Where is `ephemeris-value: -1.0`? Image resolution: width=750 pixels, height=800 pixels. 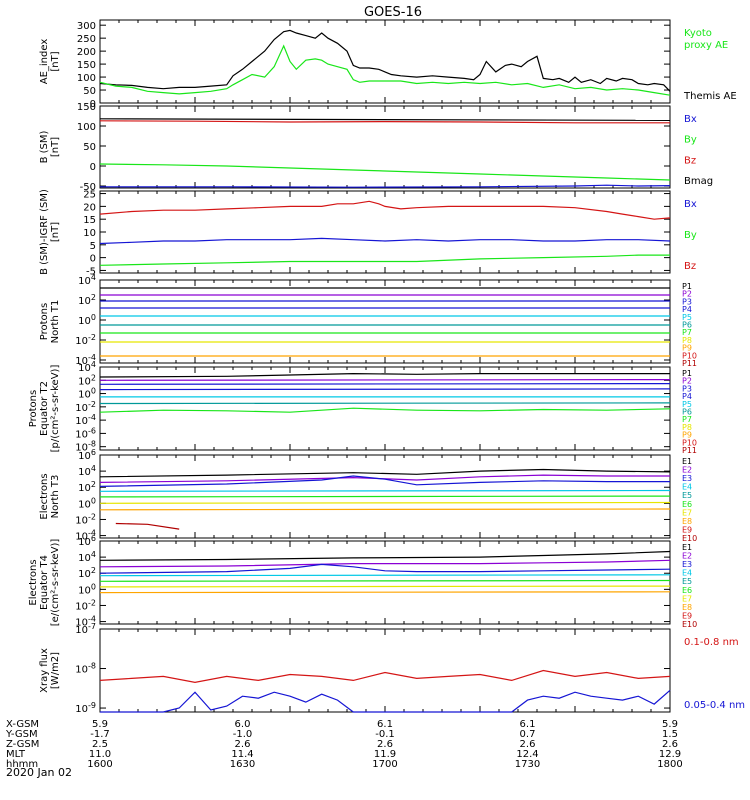 ephemeris-value: -1.0 is located at coordinates (243, 734).